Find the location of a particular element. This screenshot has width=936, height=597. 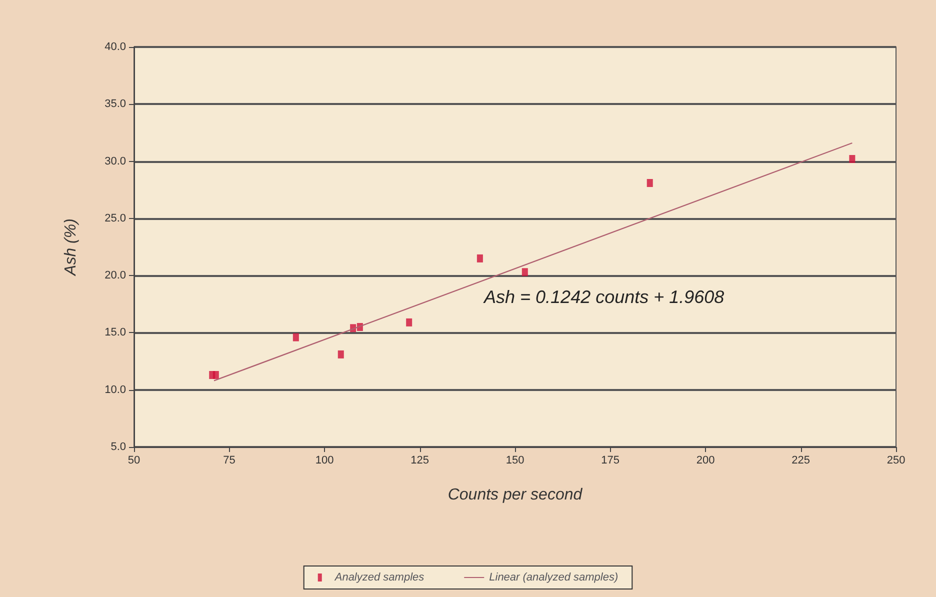

y-tick-label: 25.0 is located at coordinates (115, 218).